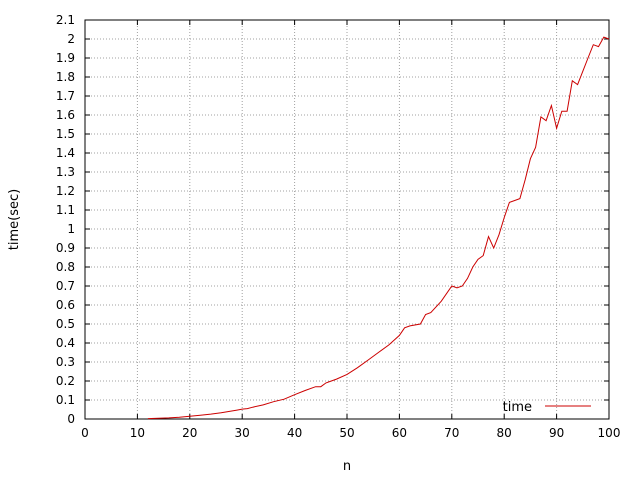 The width and height of the screenshot is (640, 480). What do you see at coordinates (65, 58) in the screenshot?
I see `y-tick-label: 1.9` at bounding box center [65, 58].